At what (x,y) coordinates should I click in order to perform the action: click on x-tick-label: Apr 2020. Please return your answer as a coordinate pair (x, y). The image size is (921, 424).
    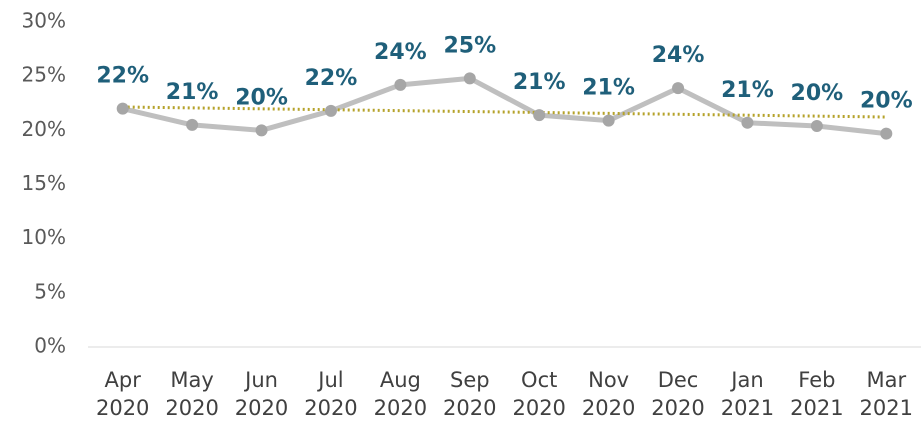
    Looking at the image, I should click on (122, 394).